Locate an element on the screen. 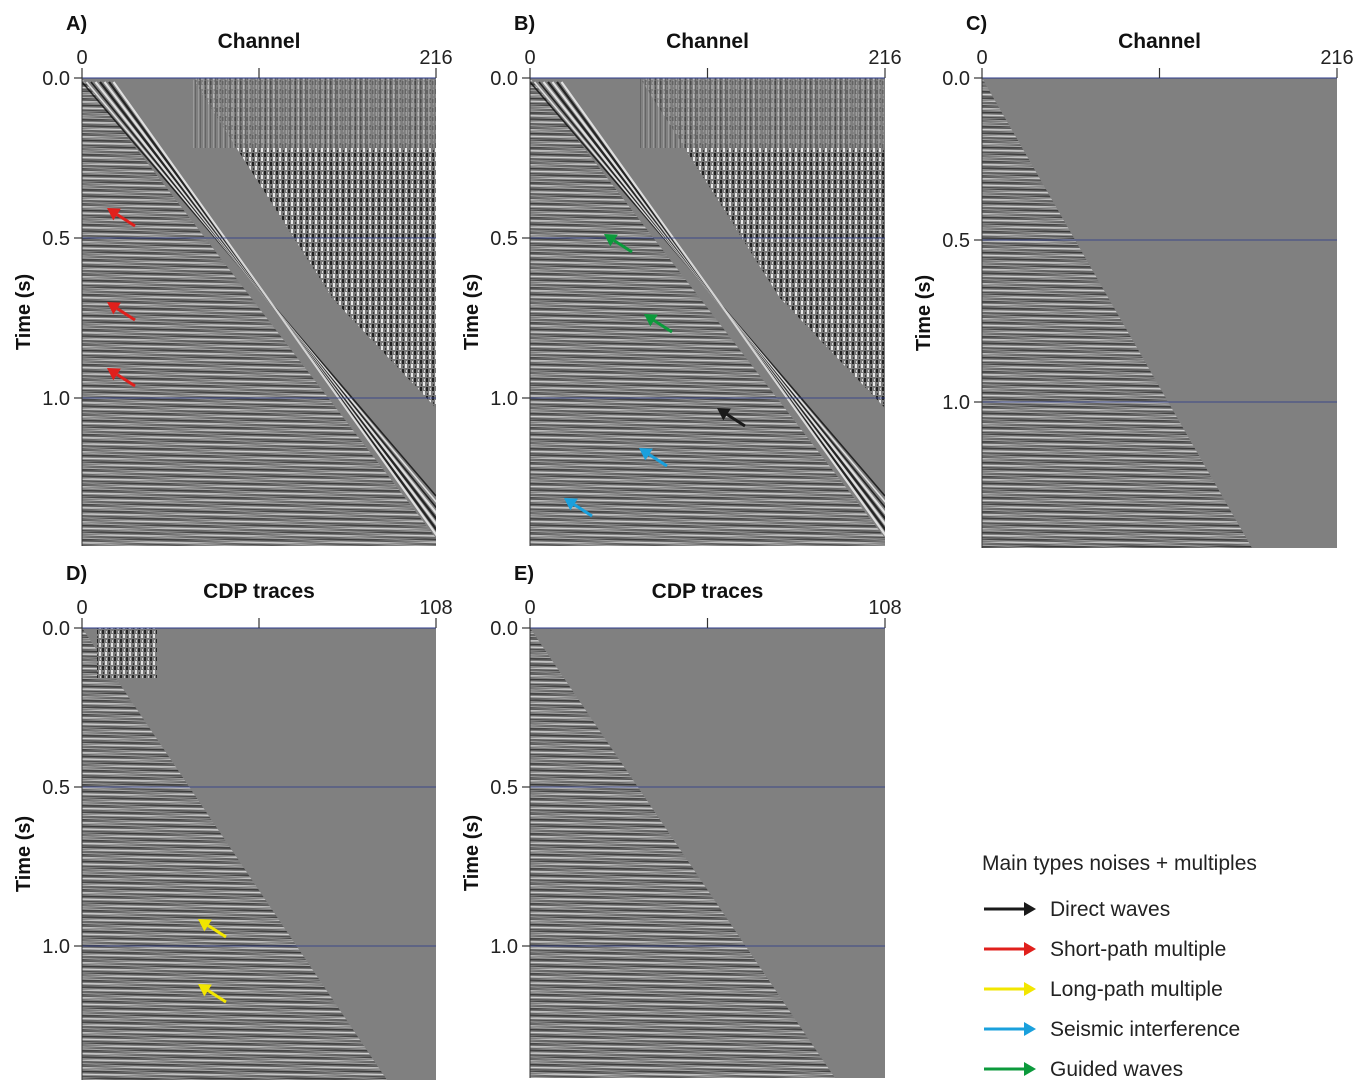  legend-item-label: Direct waves is located at coordinates (1110, 909).